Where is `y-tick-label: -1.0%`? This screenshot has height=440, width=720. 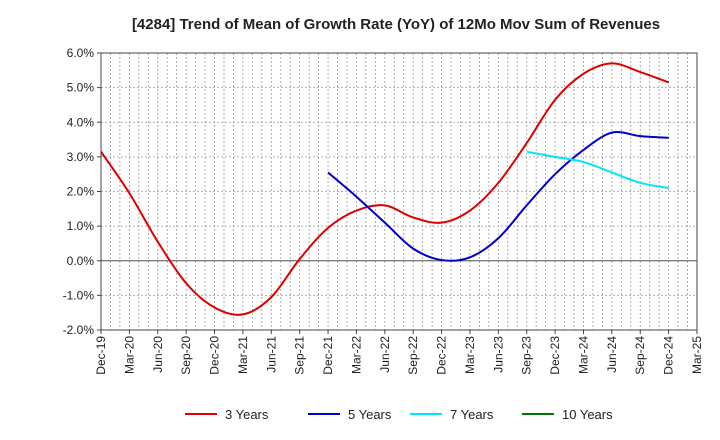
y-tick-label: -1.0% is located at coordinates (79, 295).